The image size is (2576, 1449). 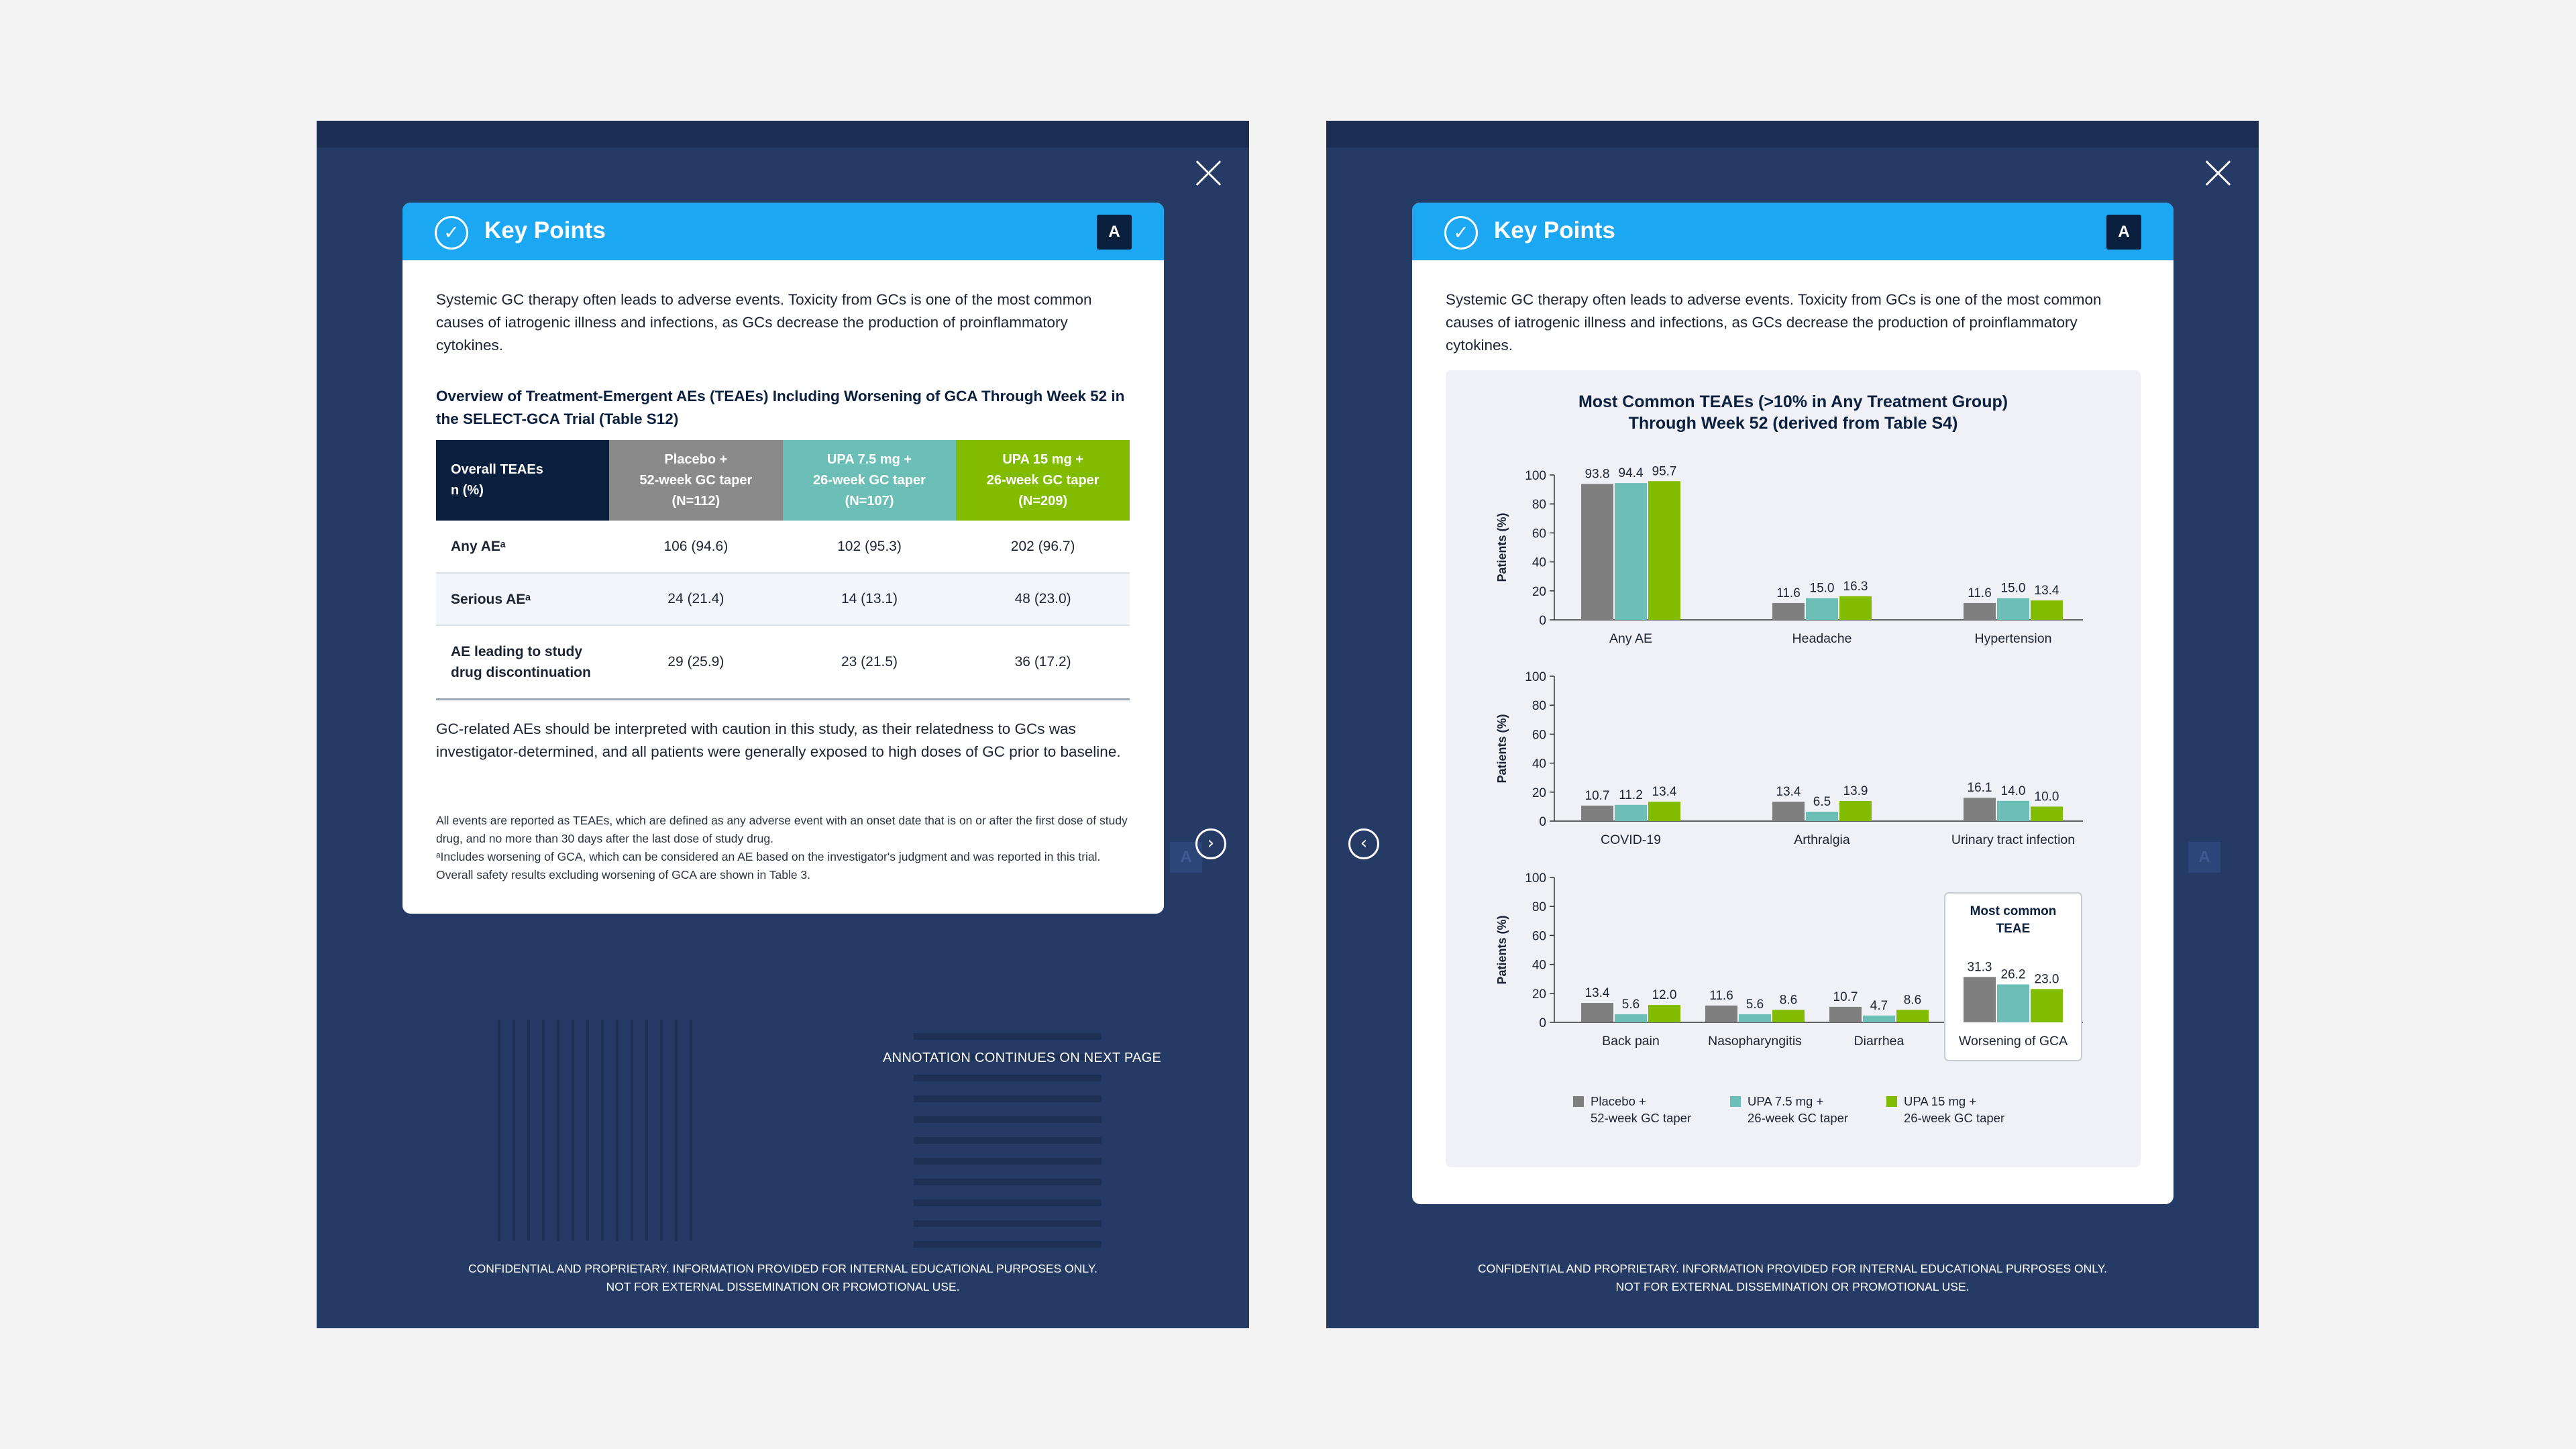 What do you see at coordinates (1785, 1101) in the screenshot?
I see `legend-label: UPA 7.5 mg +` at bounding box center [1785, 1101].